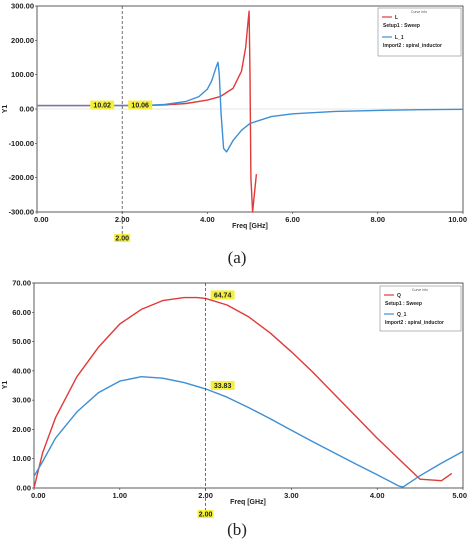 Image resolution: width=474 pixels, height=539 pixels. I want to click on chart-b-legend-source-1: Setup1 : Sweep, so click(403, 304).